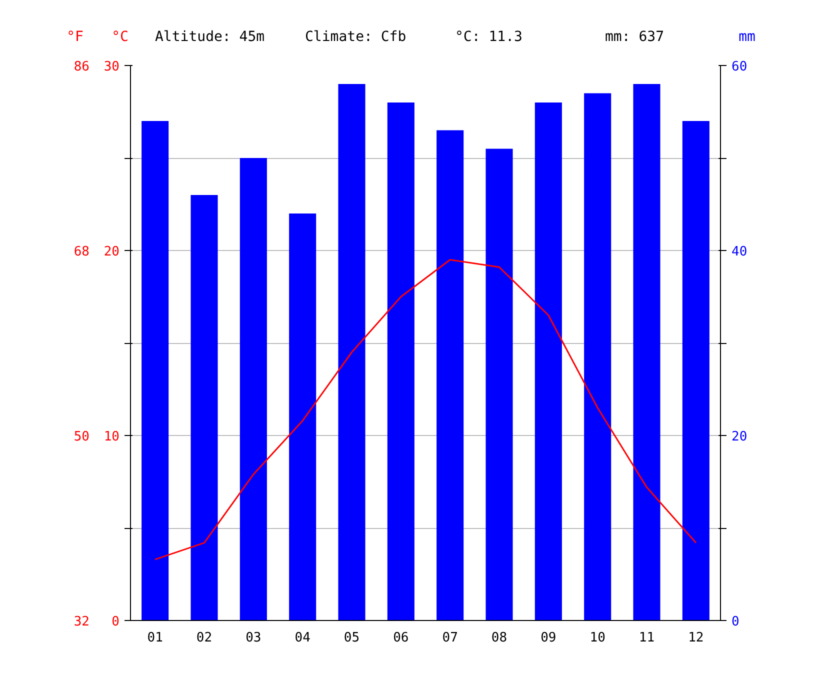 This screenshot has height=677, width=815. Describe the element at coordinates (740, 437) in the screenshot. I see `y2-tick-label: 20` at that location.